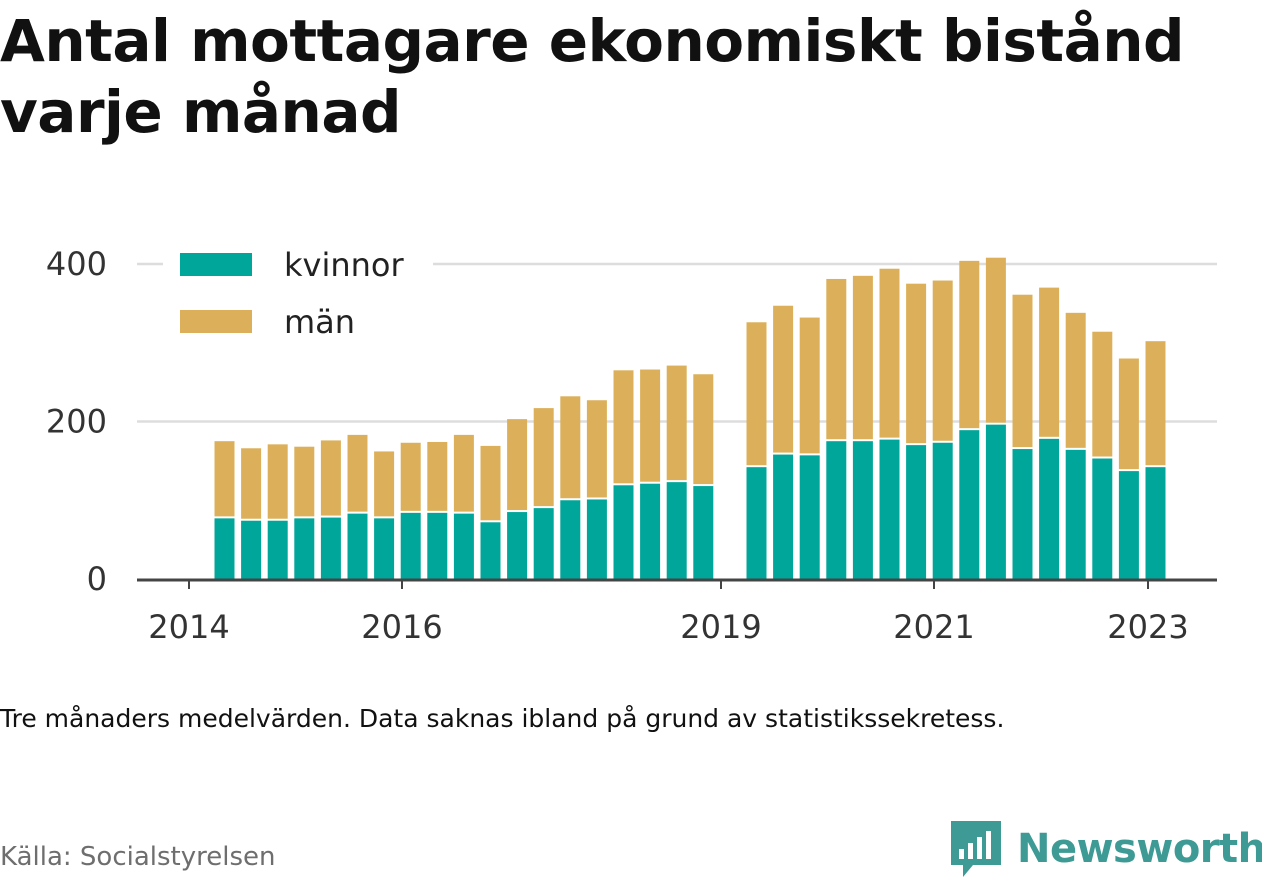 This screenshot has height=880, width=1262. Describe the element at coordinates (138, 857) in the screenshot. I see `source-label: Källa: Socialstyrelsen` at that location.